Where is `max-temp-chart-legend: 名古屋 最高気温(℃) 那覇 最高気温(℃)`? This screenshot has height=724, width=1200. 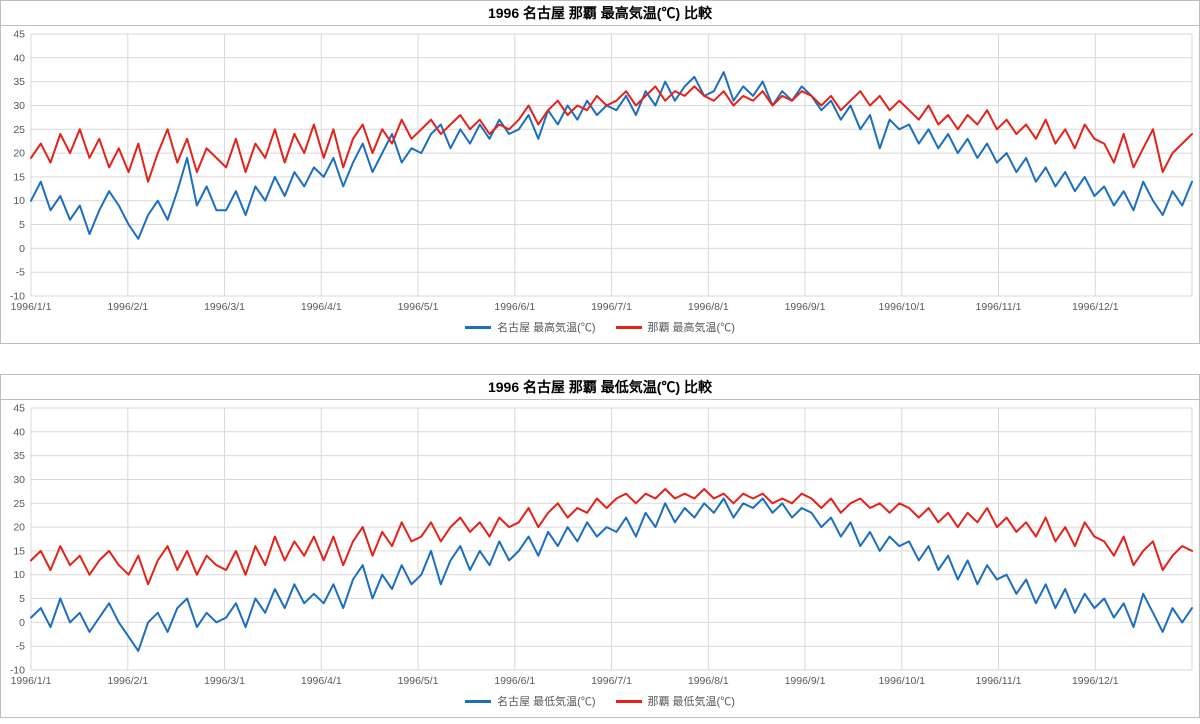
max-temp-chart-legend: 名古屋 最高気温(℃) 那覇 最高気温(℃) is located at coordinates (600, 329).